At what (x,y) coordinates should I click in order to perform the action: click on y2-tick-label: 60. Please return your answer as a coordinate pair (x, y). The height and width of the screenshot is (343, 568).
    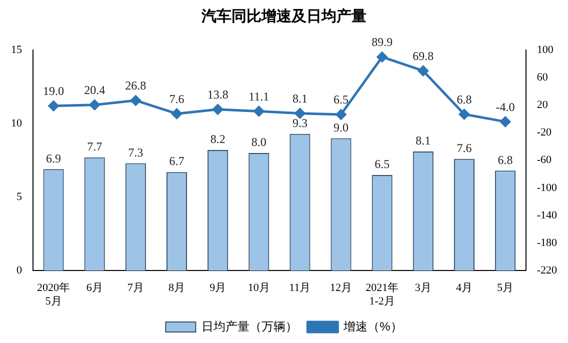
    Looking at the image, I should click on (542, 77).